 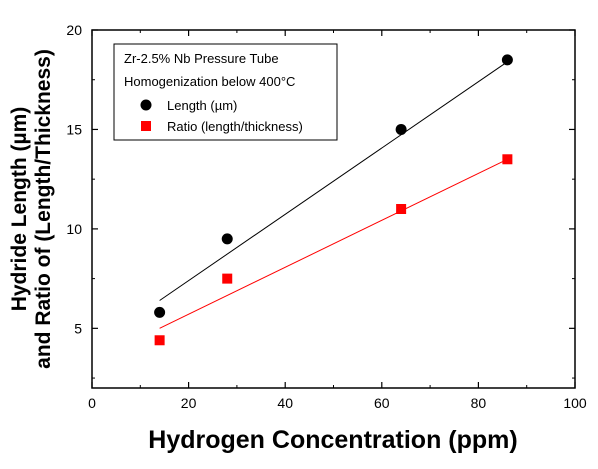 I want to click on legend-box, so click(x=225, y=92).